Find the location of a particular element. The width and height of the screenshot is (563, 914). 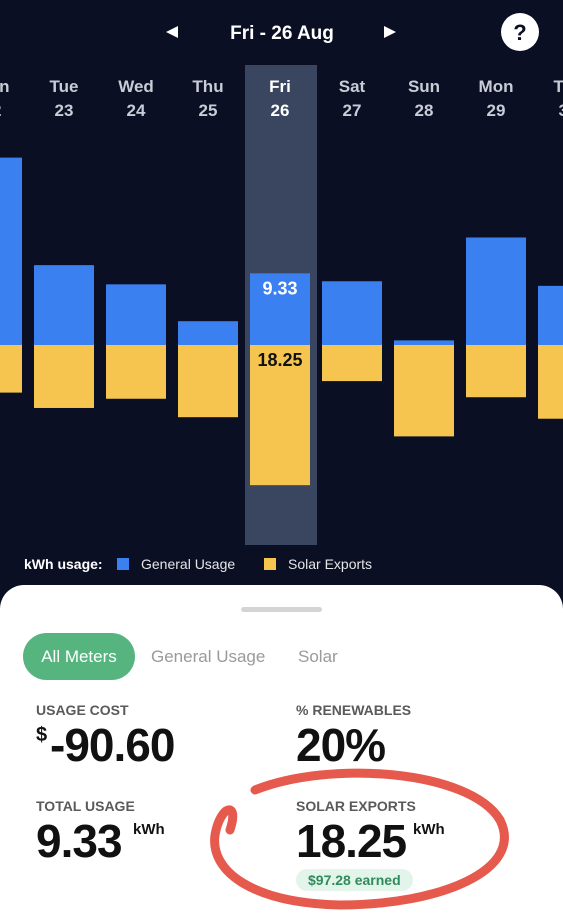

day-label: Sun is located at coordinates (424, 86).